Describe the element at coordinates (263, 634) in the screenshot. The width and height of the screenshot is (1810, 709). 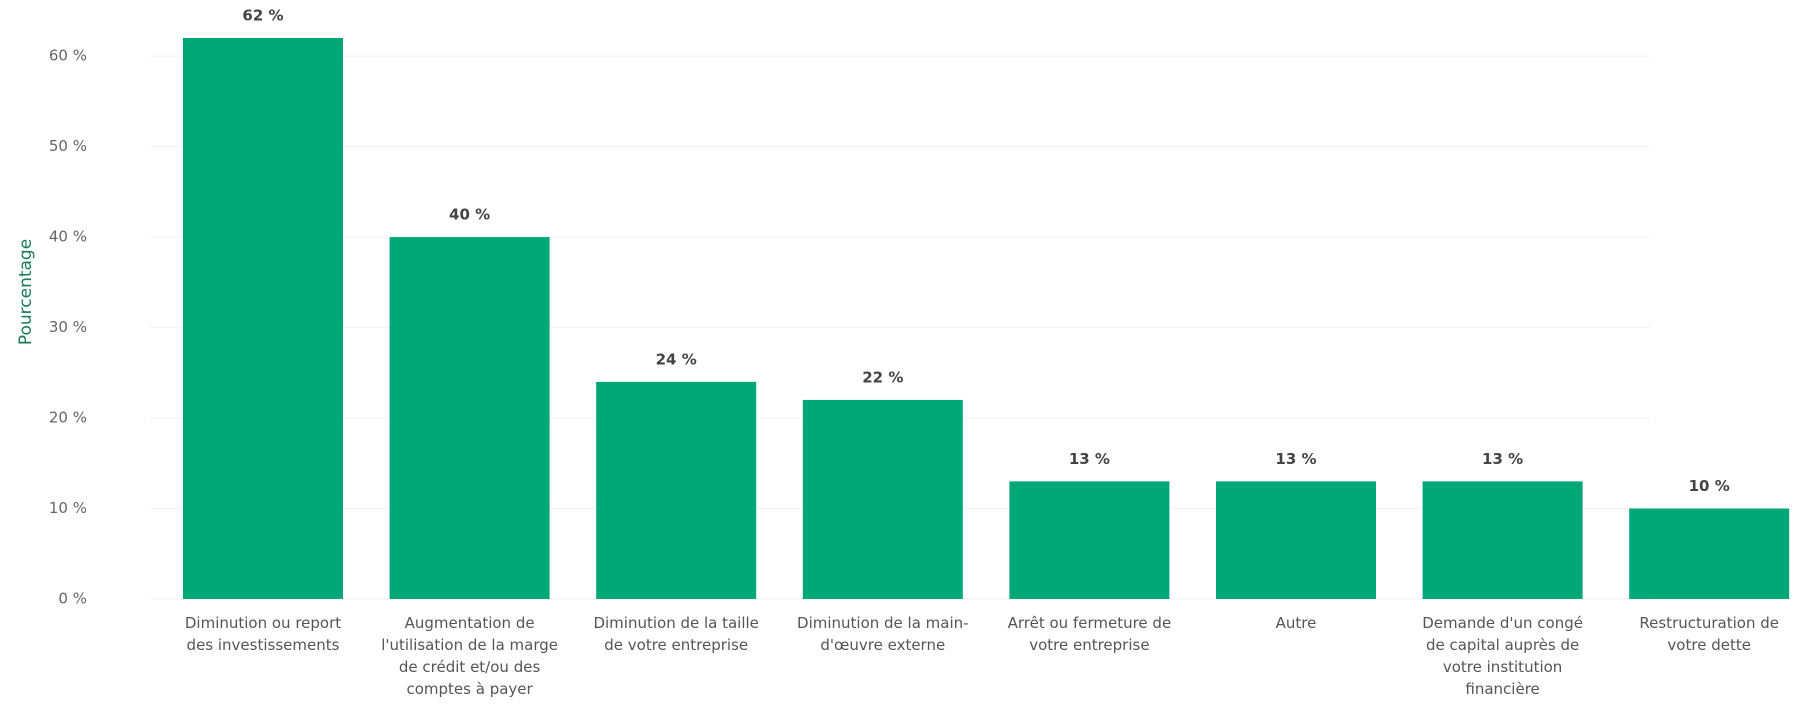
I see `x-tick-label: Diminution ou report des investissements` at that location.